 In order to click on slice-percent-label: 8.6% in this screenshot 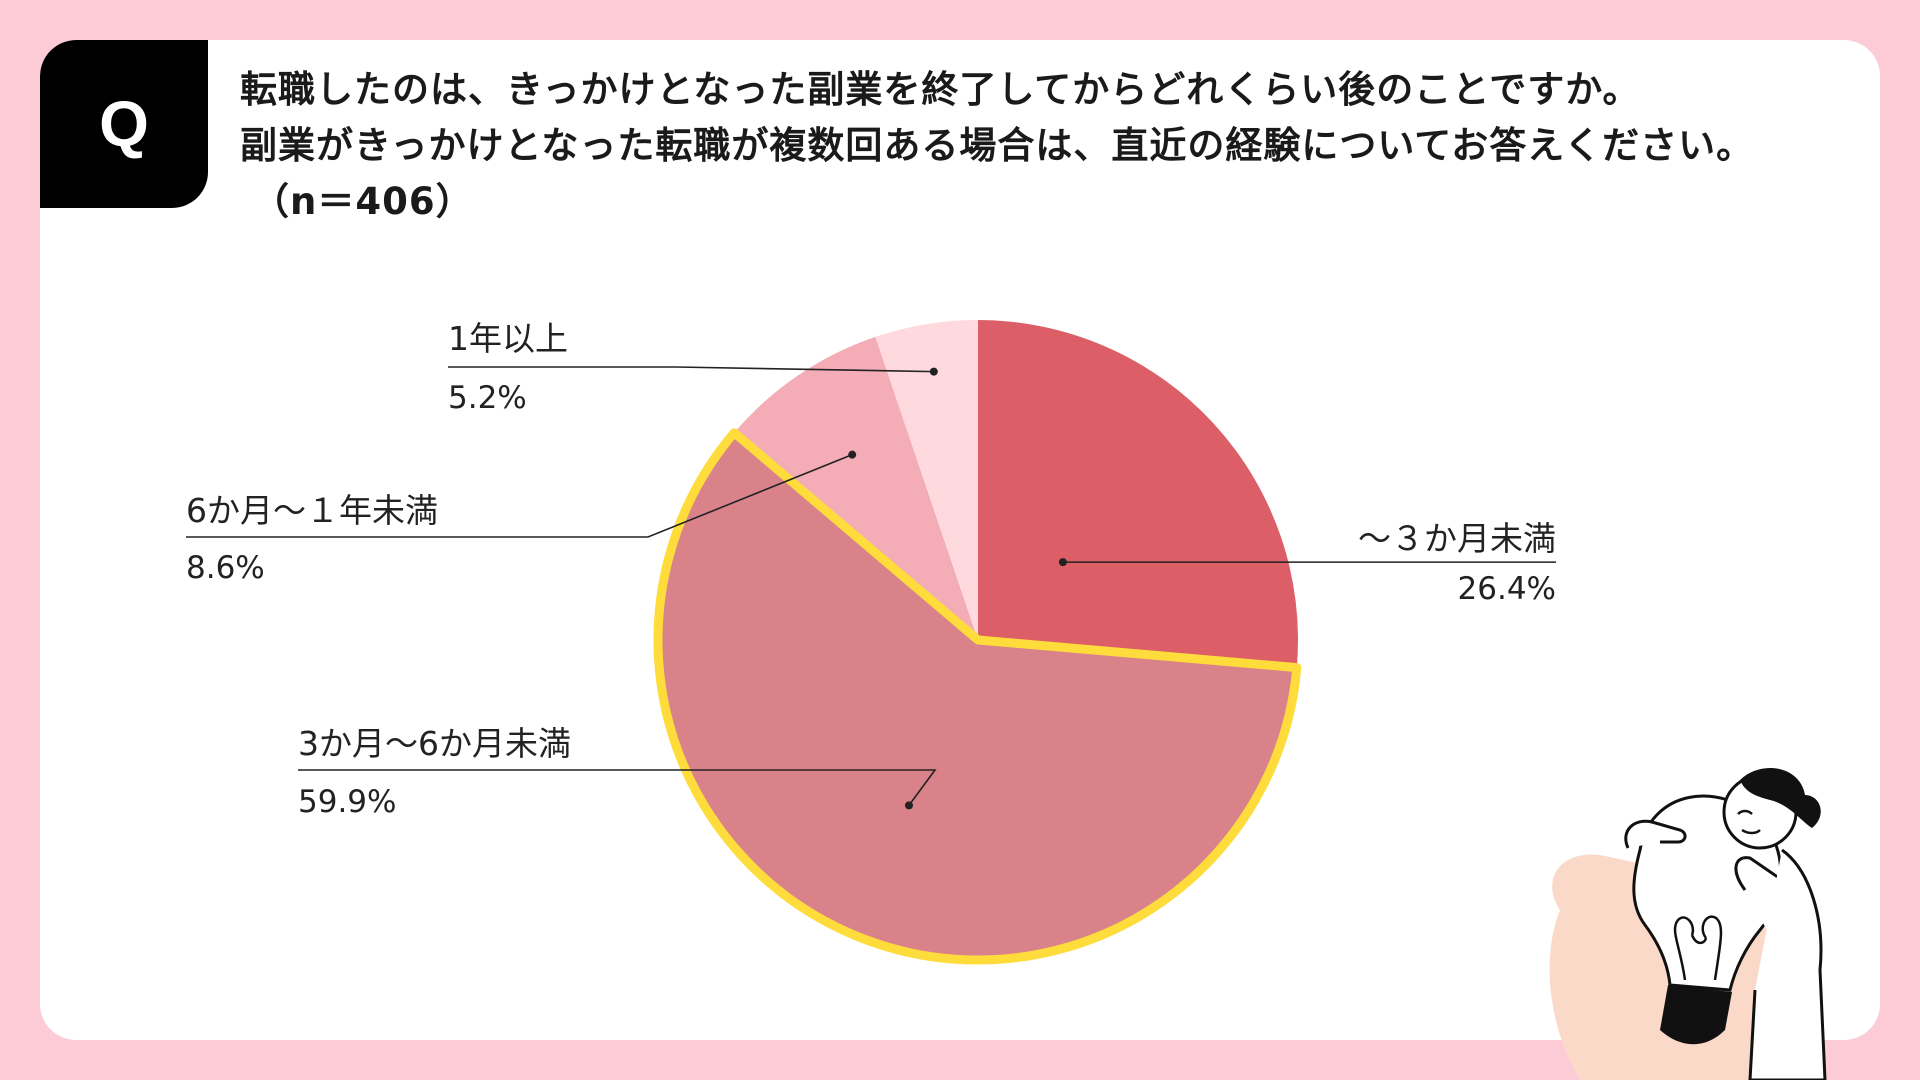, I will do `click(225, 568)`.